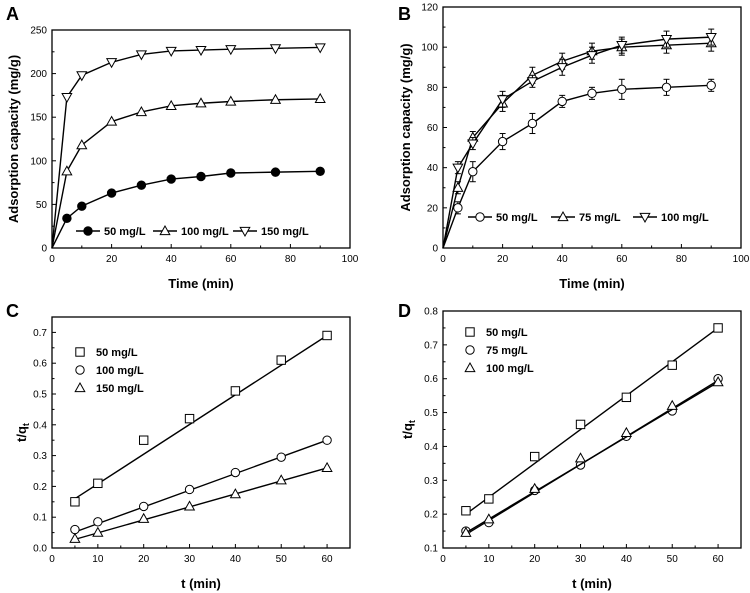 This screenshot has width=750, height=593. What do you see at coordinates (285, 232) in the screenshot?
I see `legend-label-a-2: 150 mg/L` at bounding box center [285, 232].